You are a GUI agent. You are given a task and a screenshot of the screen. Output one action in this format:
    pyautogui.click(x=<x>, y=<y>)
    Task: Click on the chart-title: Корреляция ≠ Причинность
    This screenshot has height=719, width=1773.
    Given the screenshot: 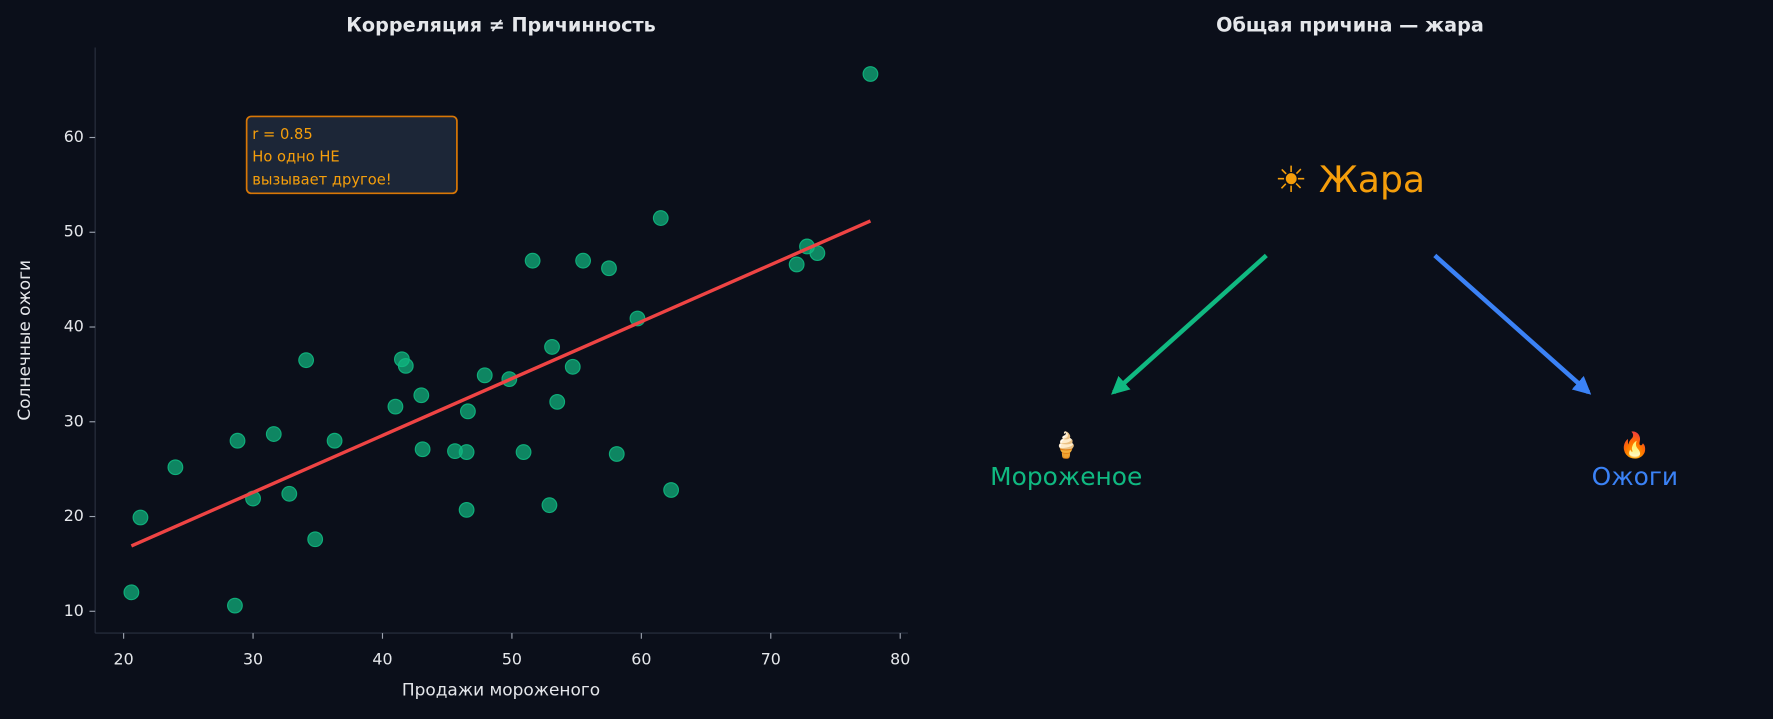 What is the action you would take?
    pyautogui.click(x=501, y=25)
    